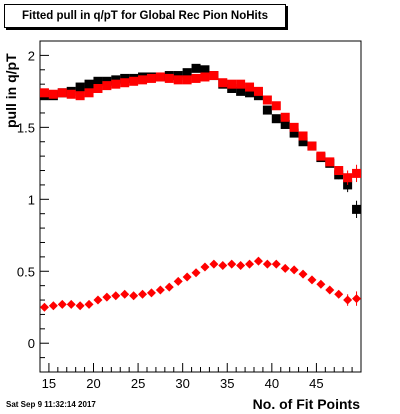  I want to click on y-tick-label: 1, so click(31, 199).